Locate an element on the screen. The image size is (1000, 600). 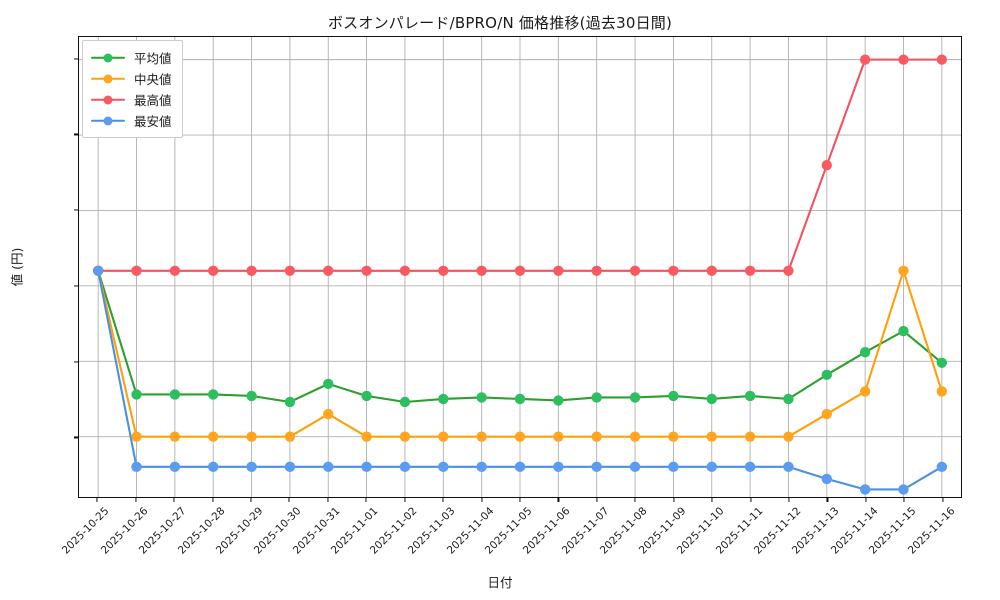
legend-label: 最高値 is located at coordinates (153, 100).